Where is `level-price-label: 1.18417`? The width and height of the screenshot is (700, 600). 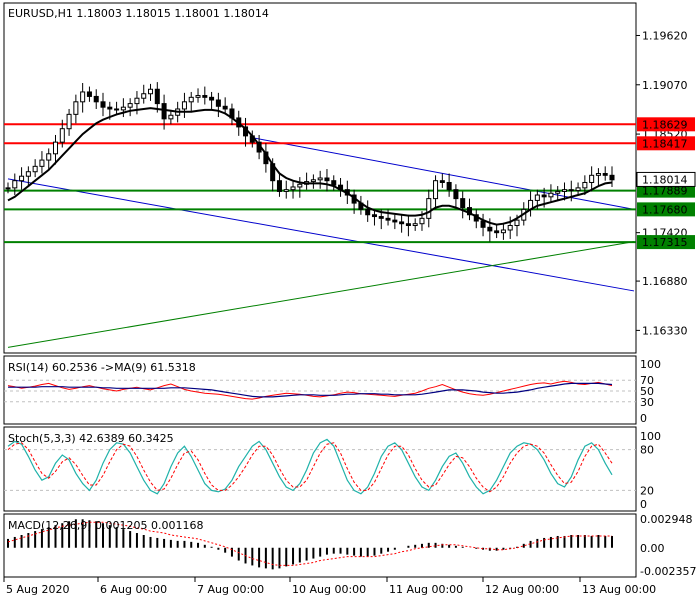 level-price-label: 1.18417 is located at coordinates (665, 143).